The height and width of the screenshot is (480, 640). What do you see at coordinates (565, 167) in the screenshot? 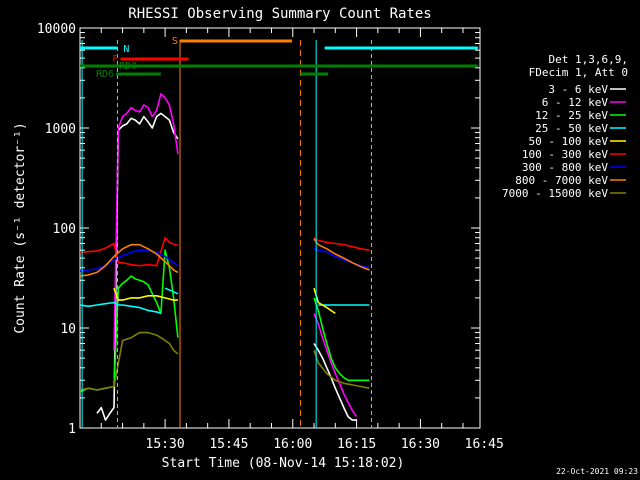
I see `legend-entry-label: 300 - 800 keV` at bounding box center [565, 167].